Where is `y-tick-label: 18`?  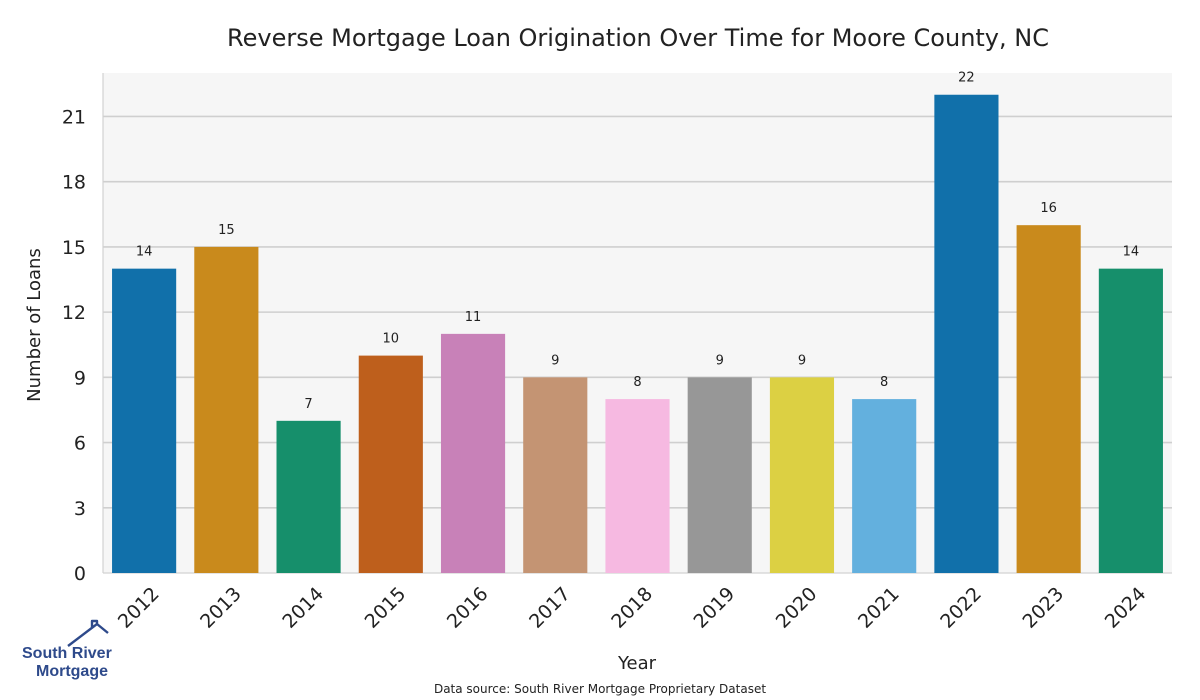
y-tick-label: 18 is located at coordinates (74, 183).